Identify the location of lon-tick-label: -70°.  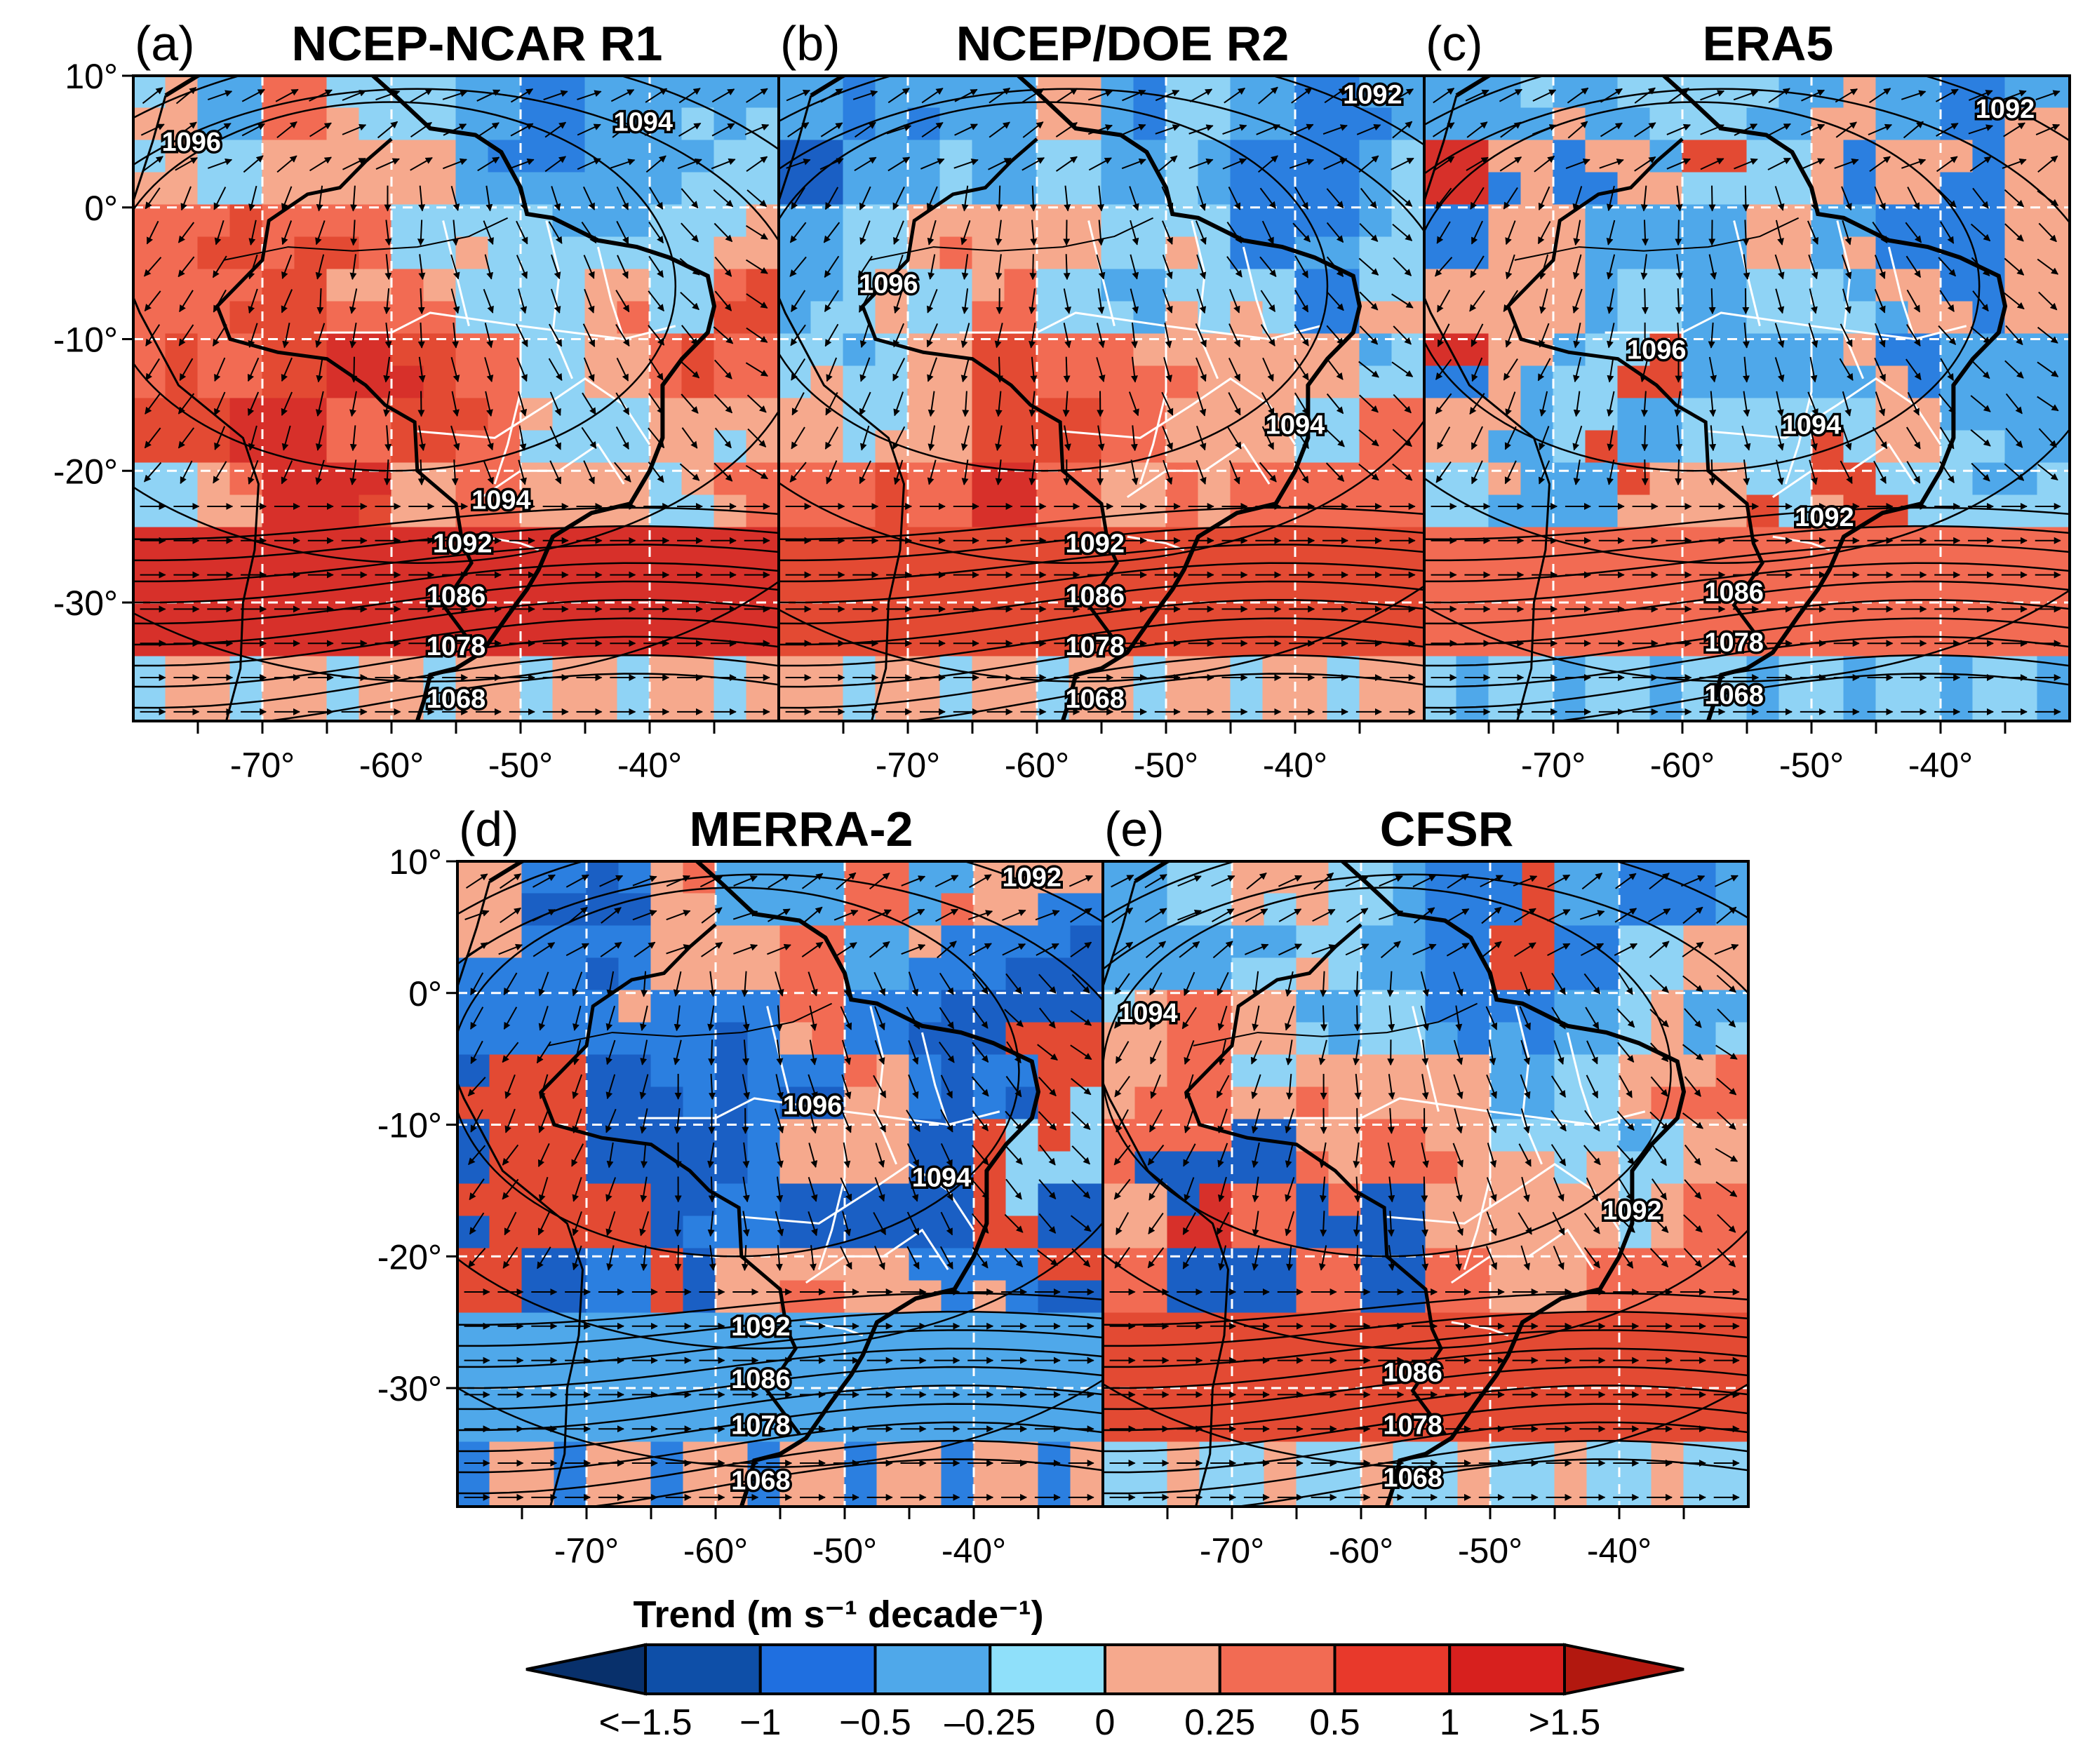
(908, 765).